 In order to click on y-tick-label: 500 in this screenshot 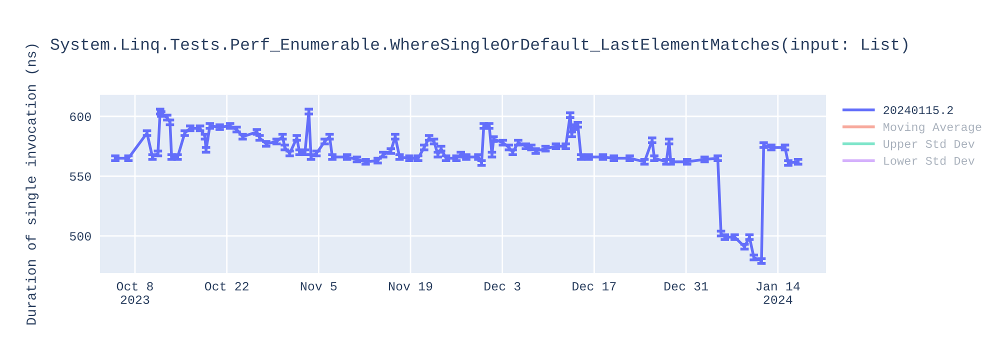, I will do `click(80, 236)`.